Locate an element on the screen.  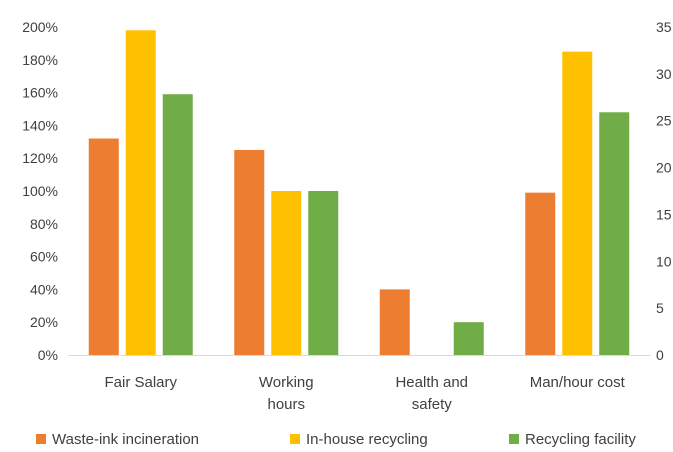
legend-item: Recycling facility is located at coordinates (572, 439).